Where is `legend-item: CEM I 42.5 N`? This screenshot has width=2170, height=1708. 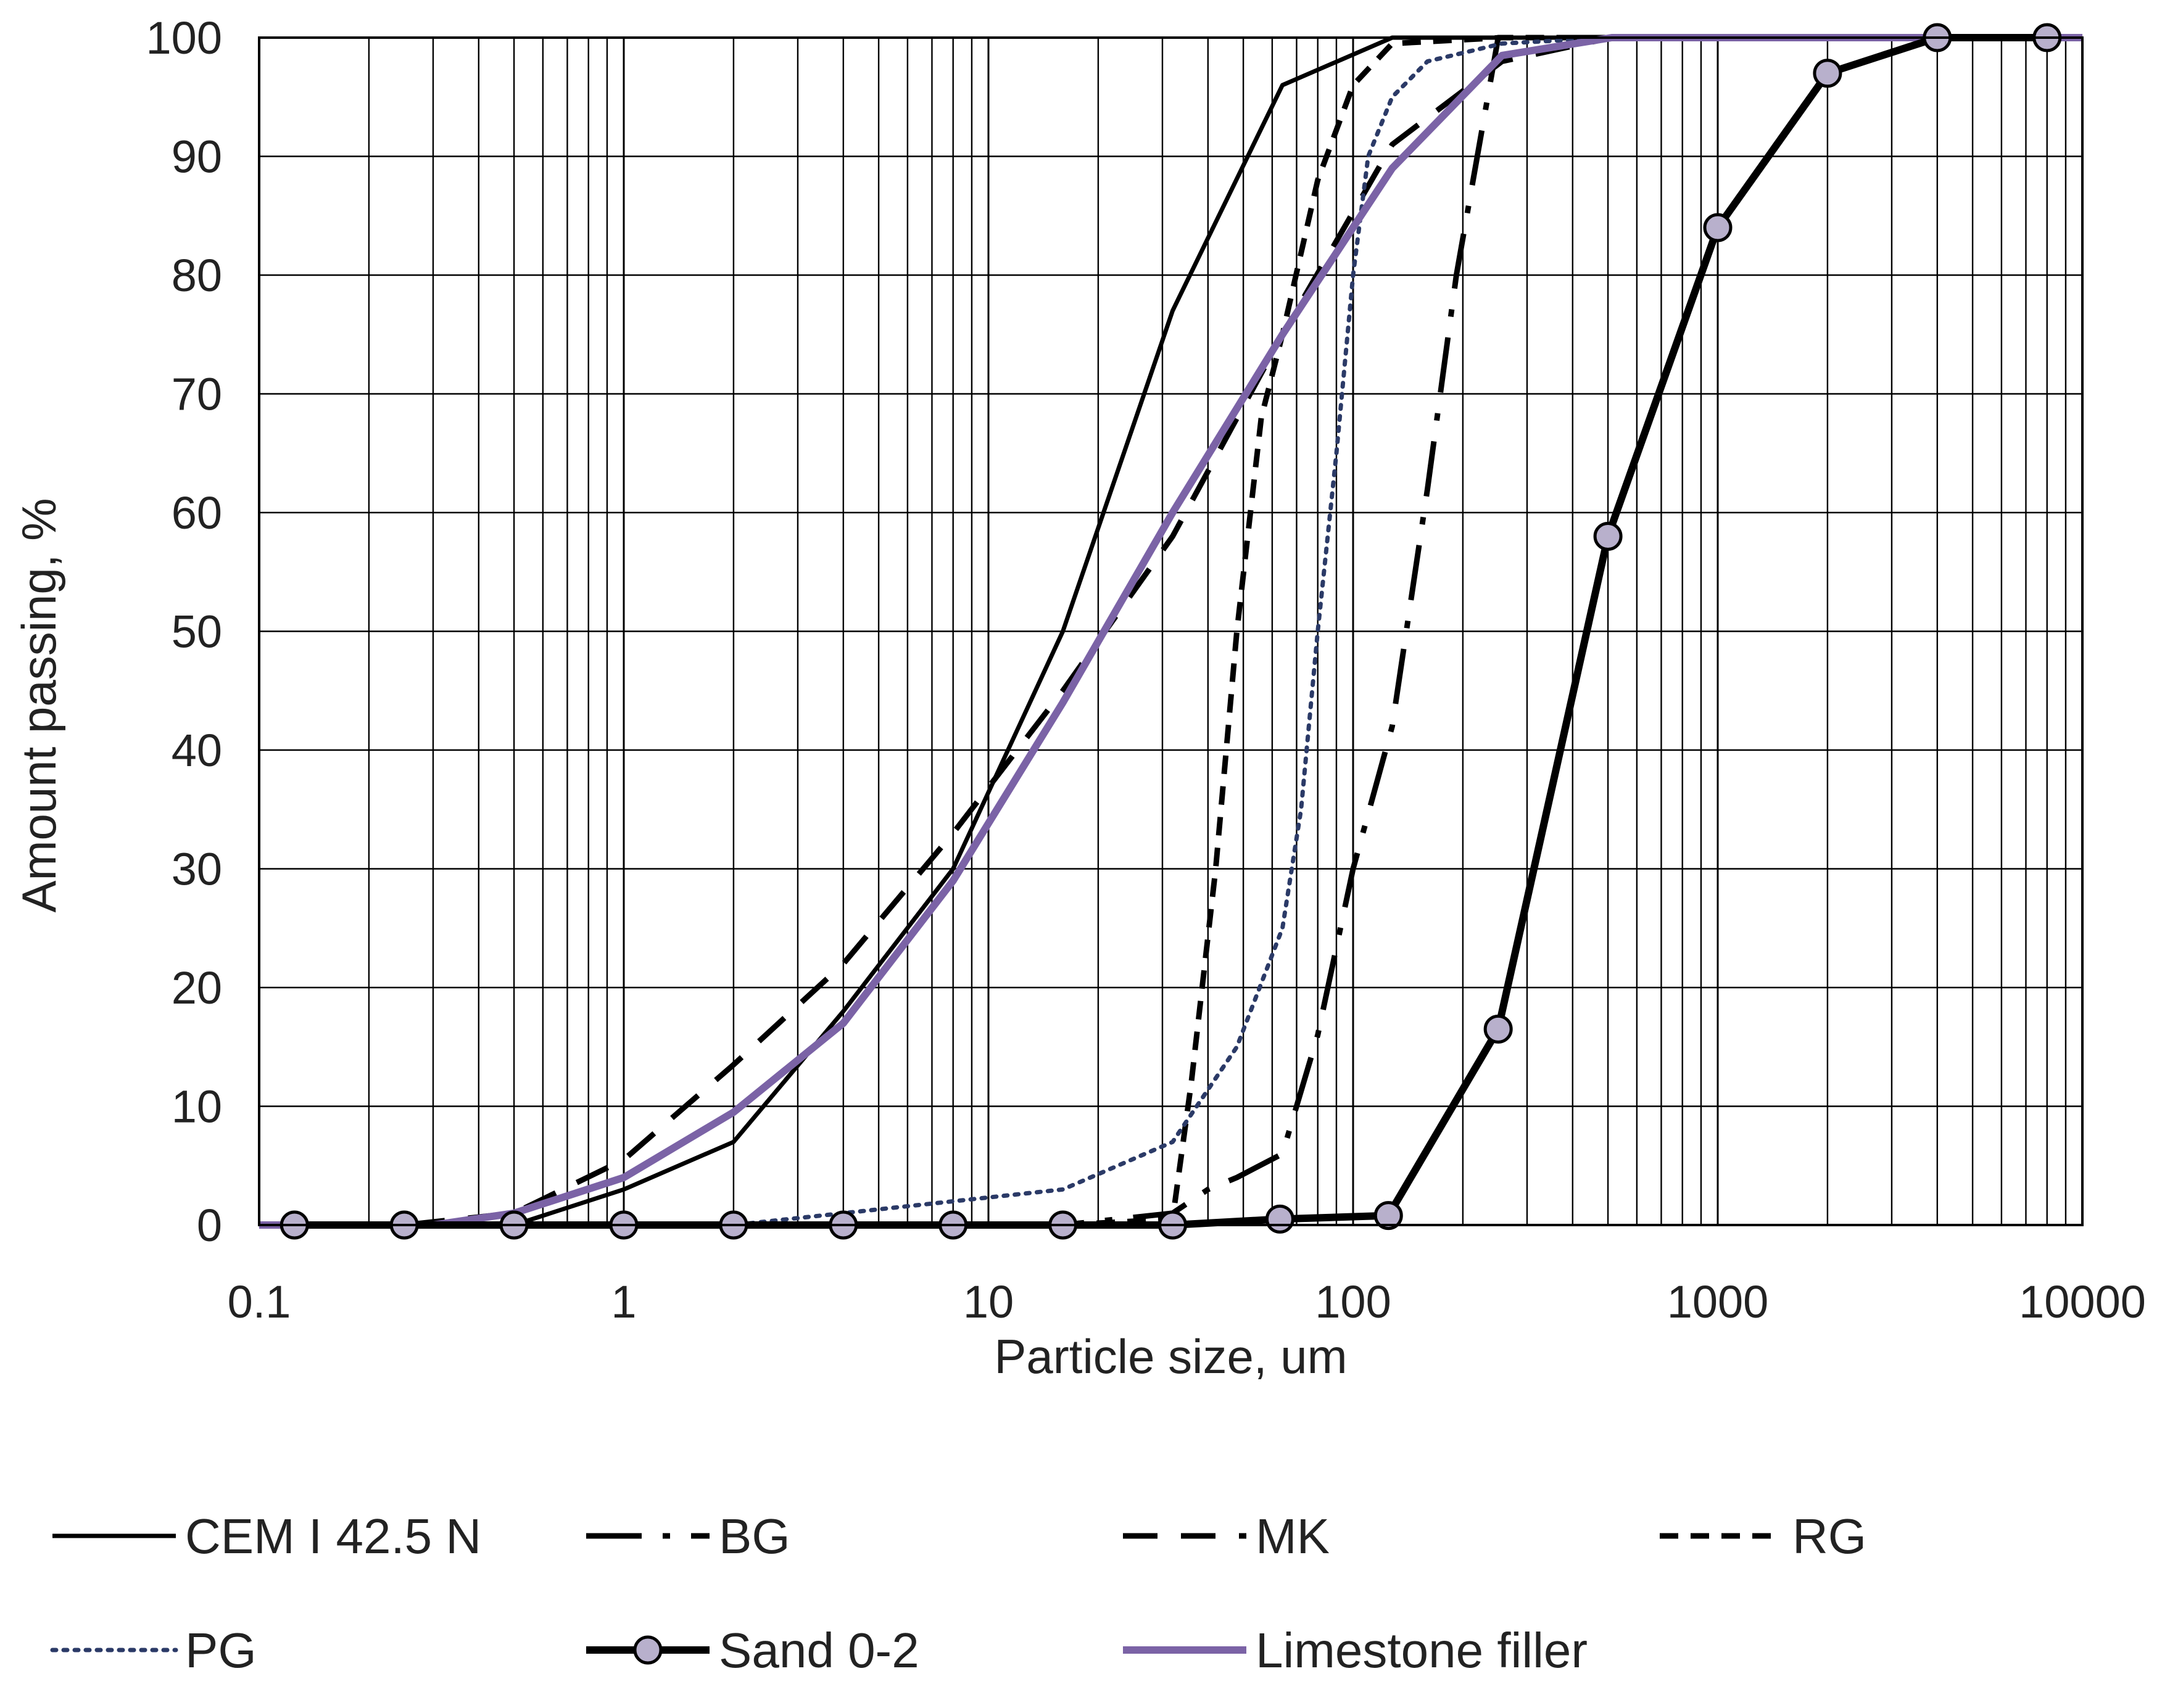 legend-item: CEM I 42.5 N is located at coordinates (266, 1536).